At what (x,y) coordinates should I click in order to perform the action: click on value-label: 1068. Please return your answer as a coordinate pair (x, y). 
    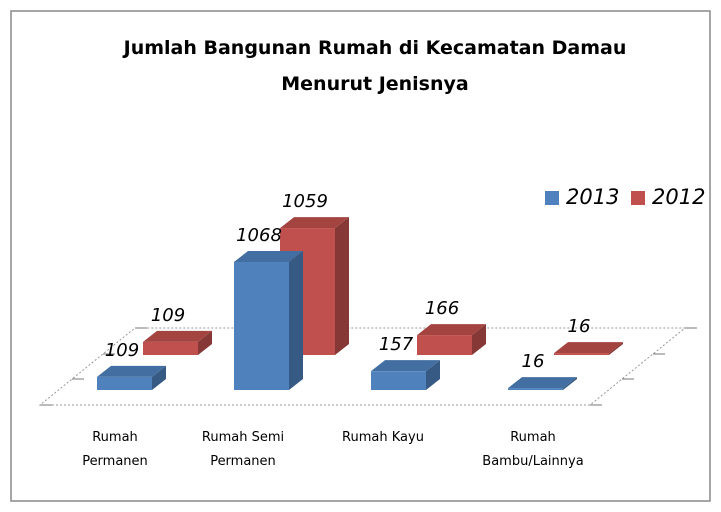
    Looking at the image, I should click on (259, 235).